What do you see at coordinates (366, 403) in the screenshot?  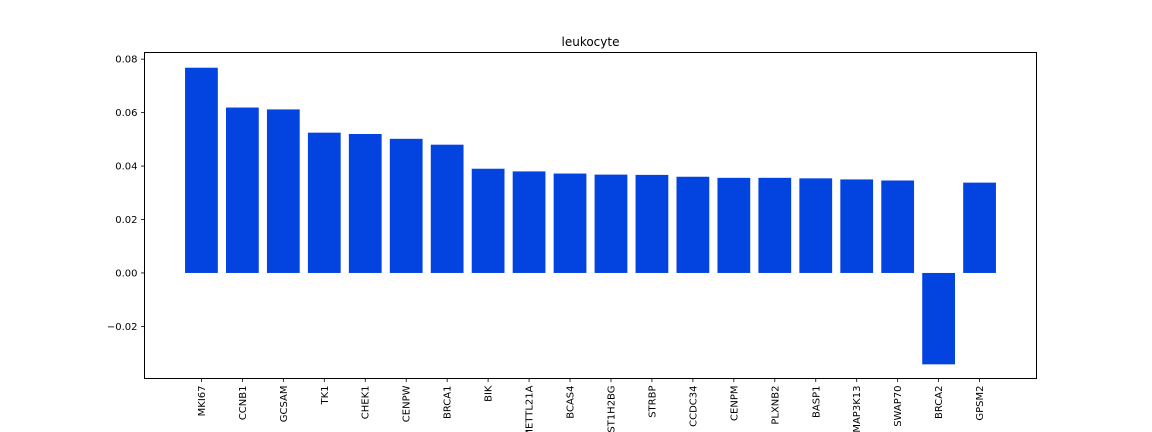 I see `x-tick-label: CHEK1` at bounding box center [366, 403].